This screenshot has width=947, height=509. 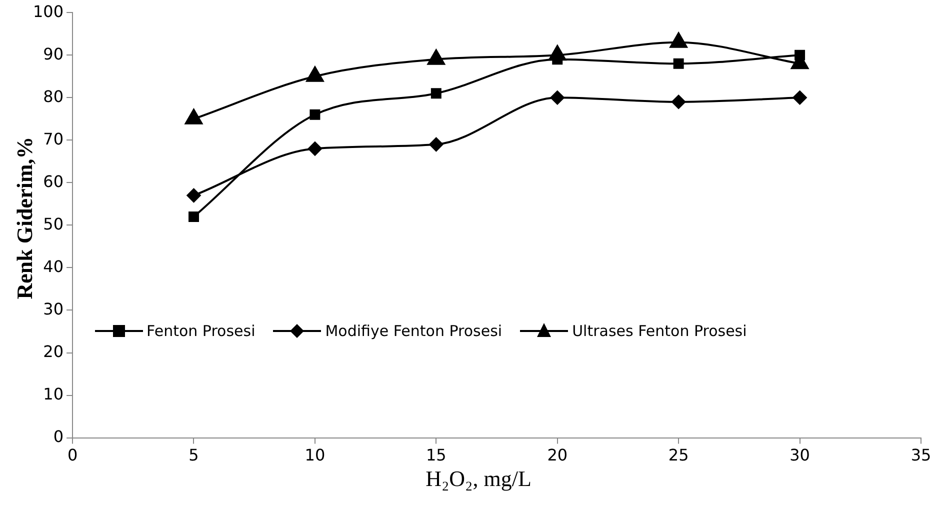 What do you see at coordinates (53, 351) in the screenshot?
I see `y-tick-label: 20` at bounding box center [53, 351].